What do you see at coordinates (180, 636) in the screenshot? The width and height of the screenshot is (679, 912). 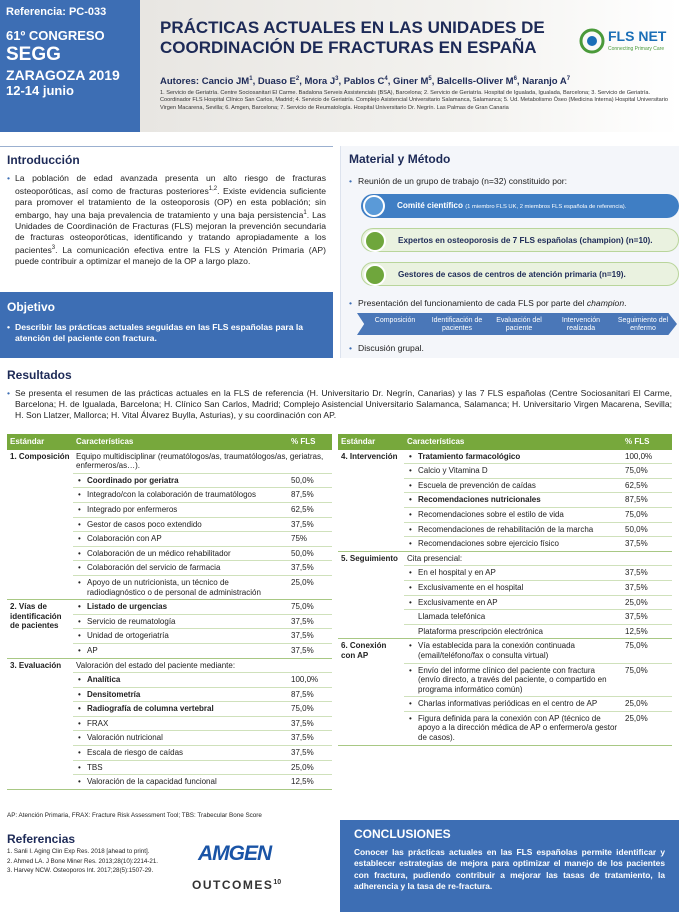 I see `feature: Unidad de ortogeriatría` at bounding box center [180, 636].